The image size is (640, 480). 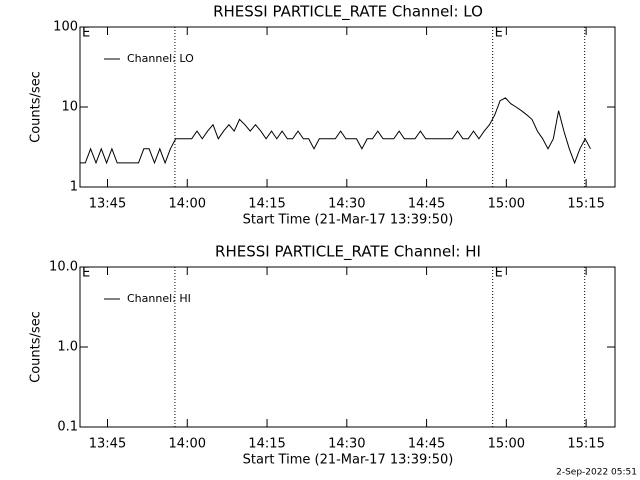 I want to click on y-tick-label: 1.0, so click(x=67, y=347).